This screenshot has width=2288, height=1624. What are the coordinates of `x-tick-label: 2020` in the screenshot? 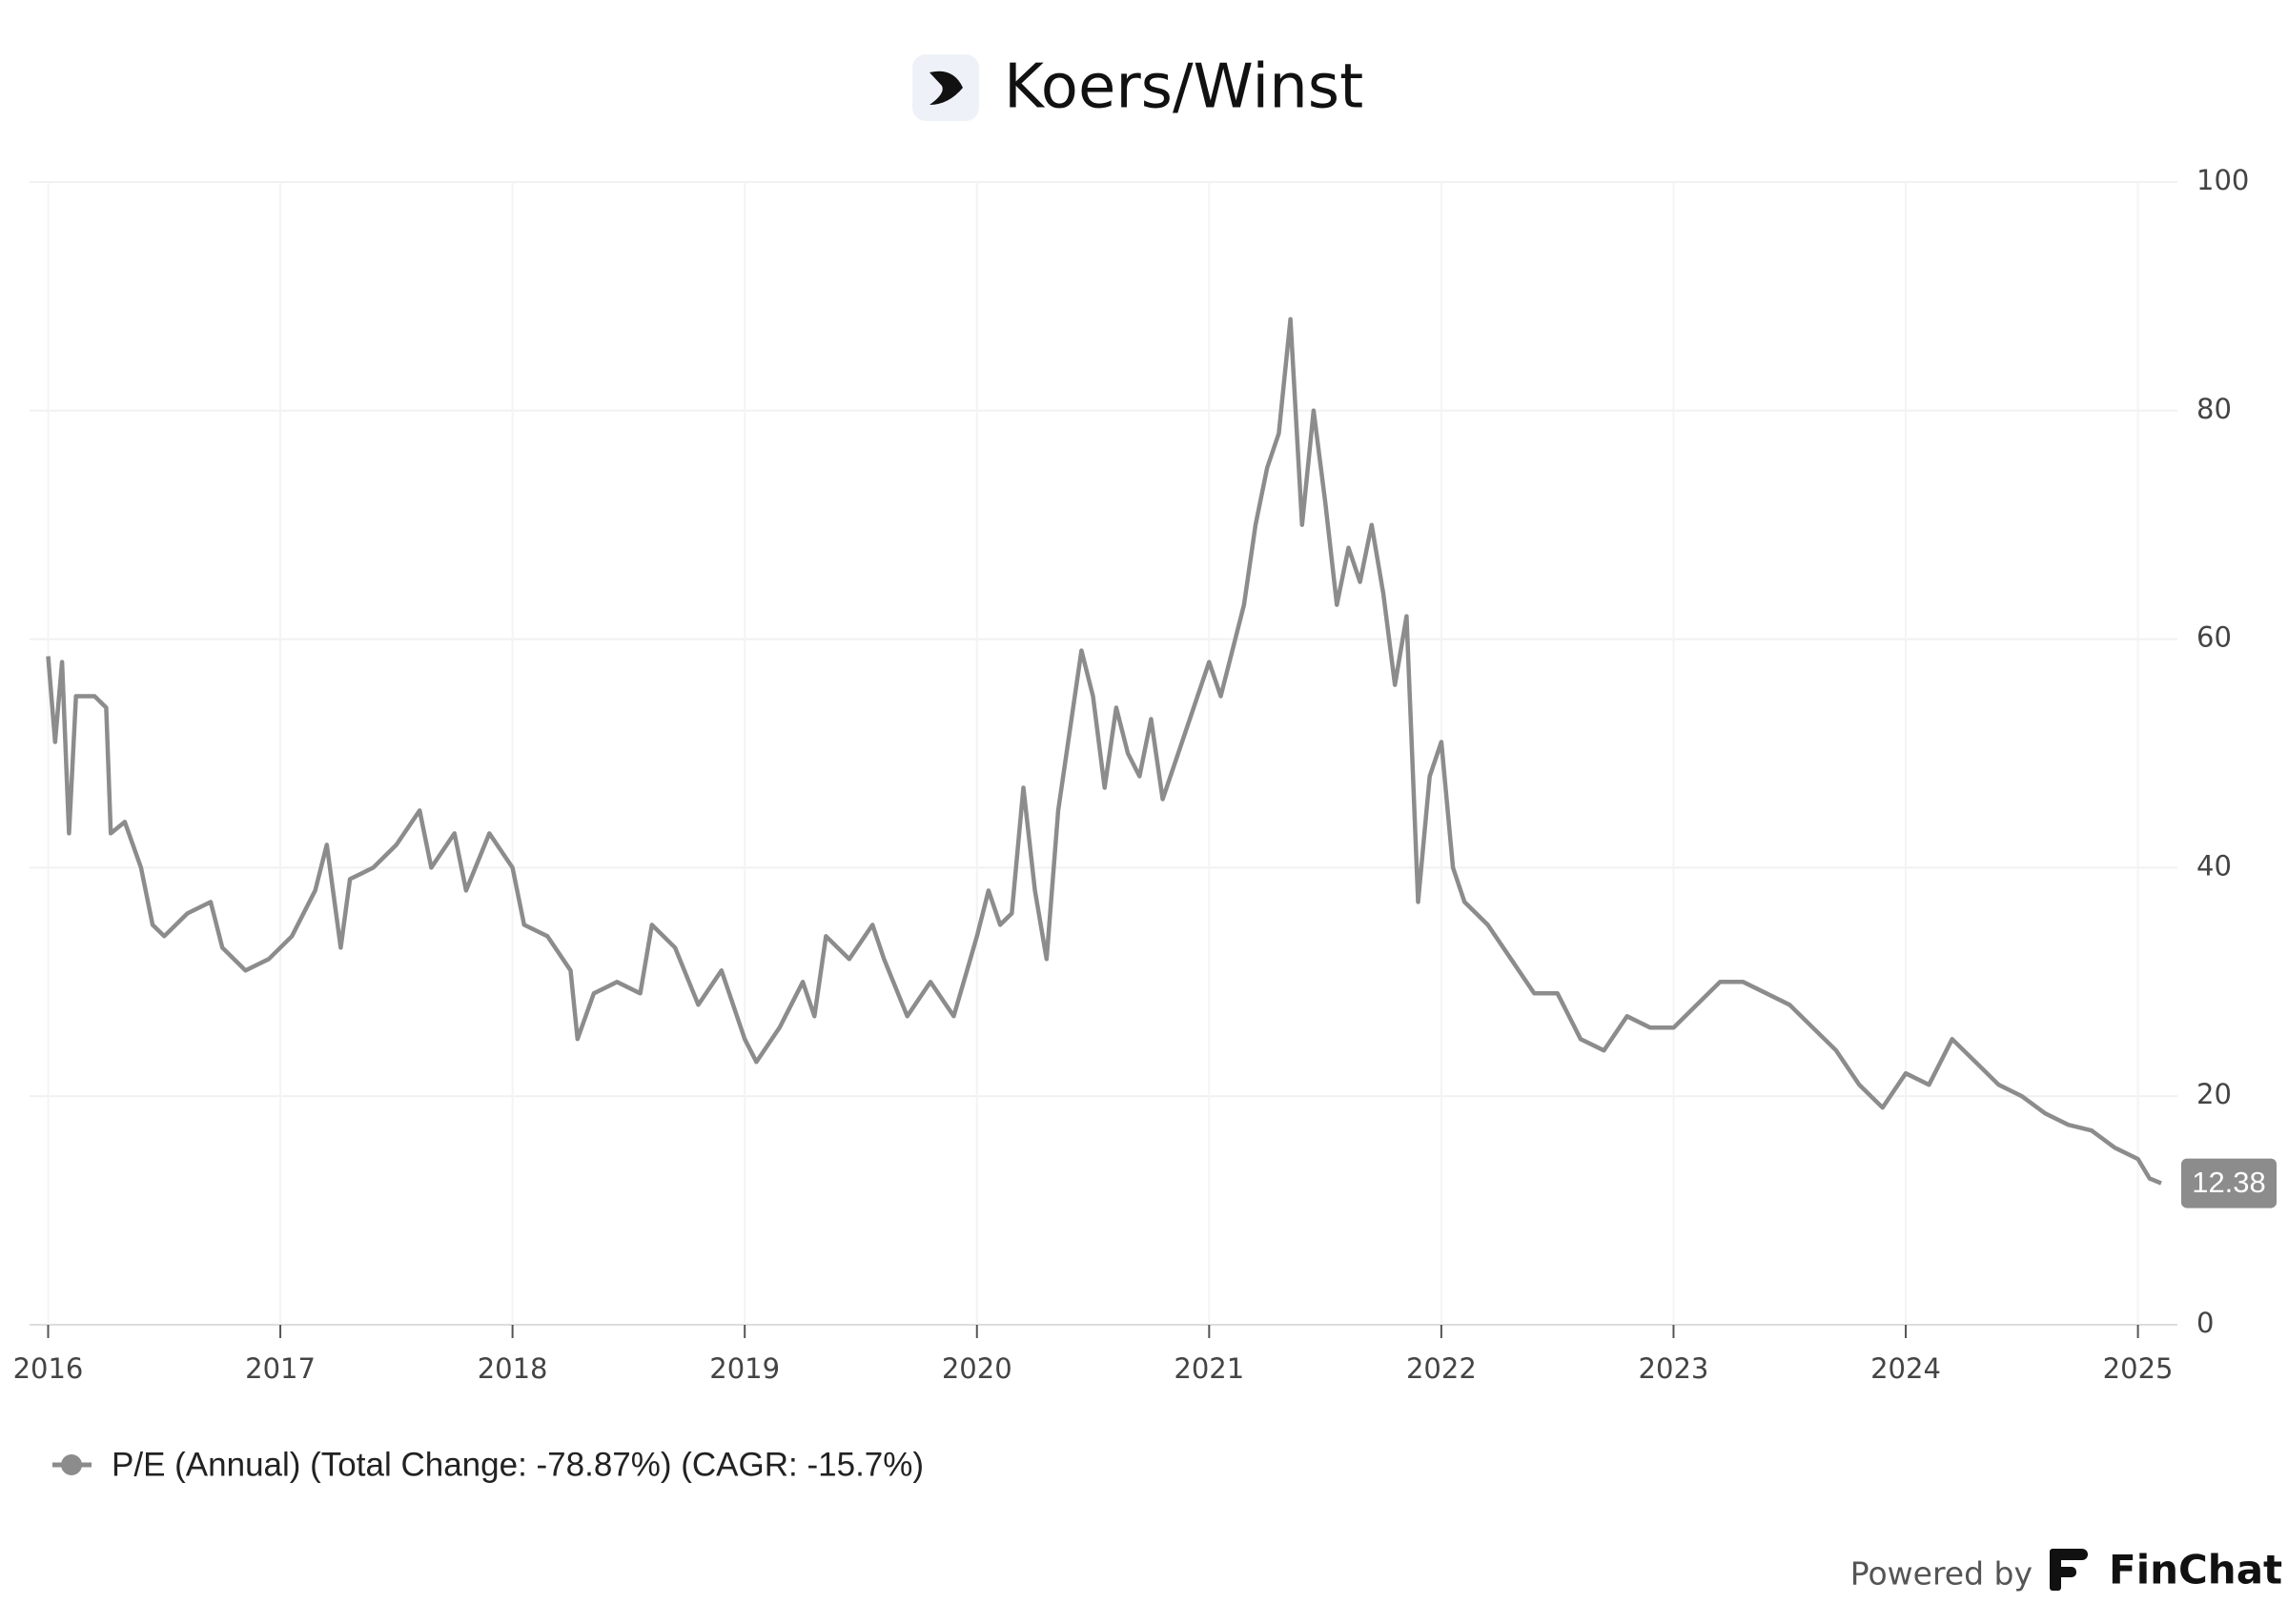 It's located at (977, 1368).